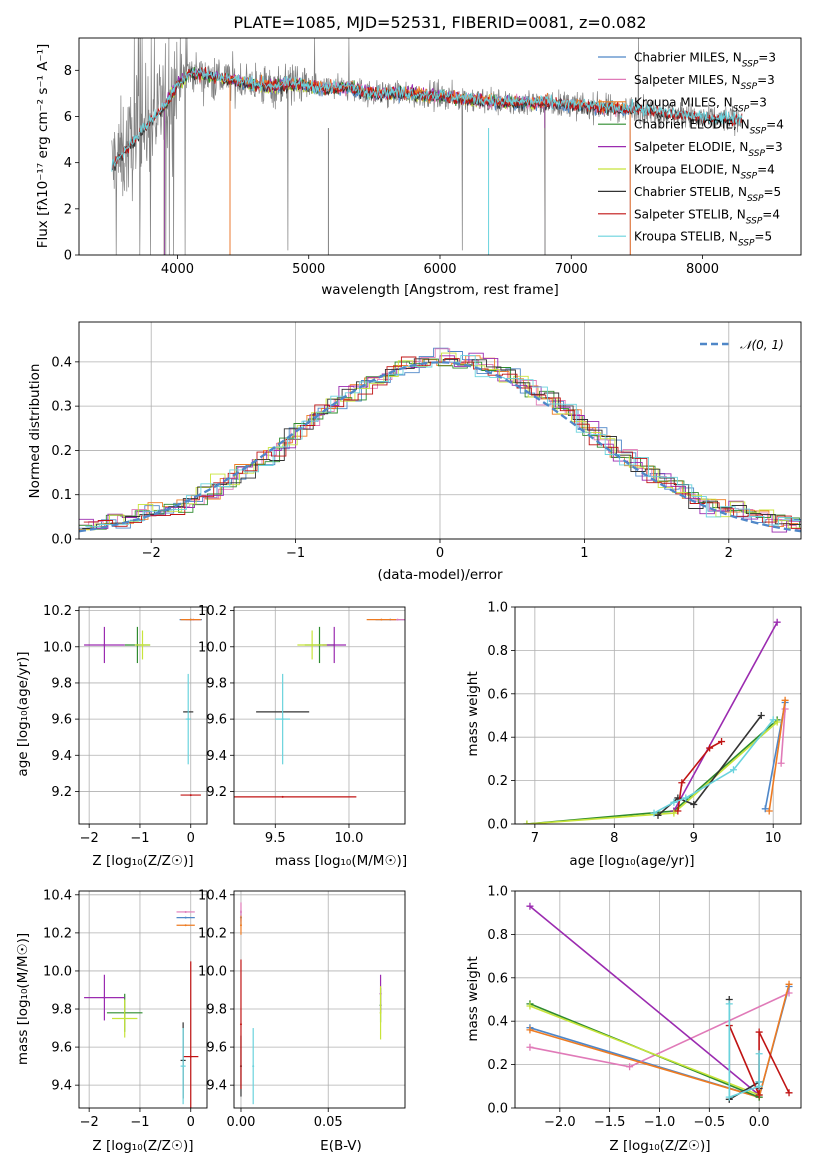 Image resolution: width=819 pixels, height=1170 pixels. What do you see at coordinates (212, 895) in the screenshot?
I see `y-tick-label: 10.4` at bounding box center [212, 895].